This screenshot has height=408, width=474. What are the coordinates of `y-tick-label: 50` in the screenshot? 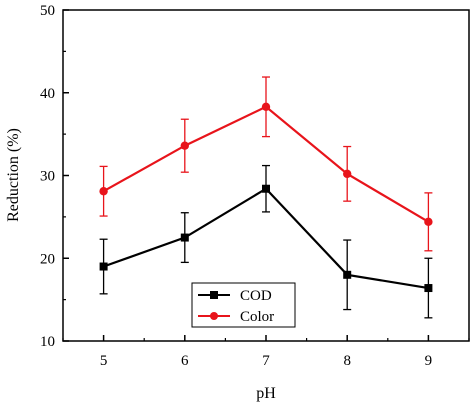 It's located at (47, 11).